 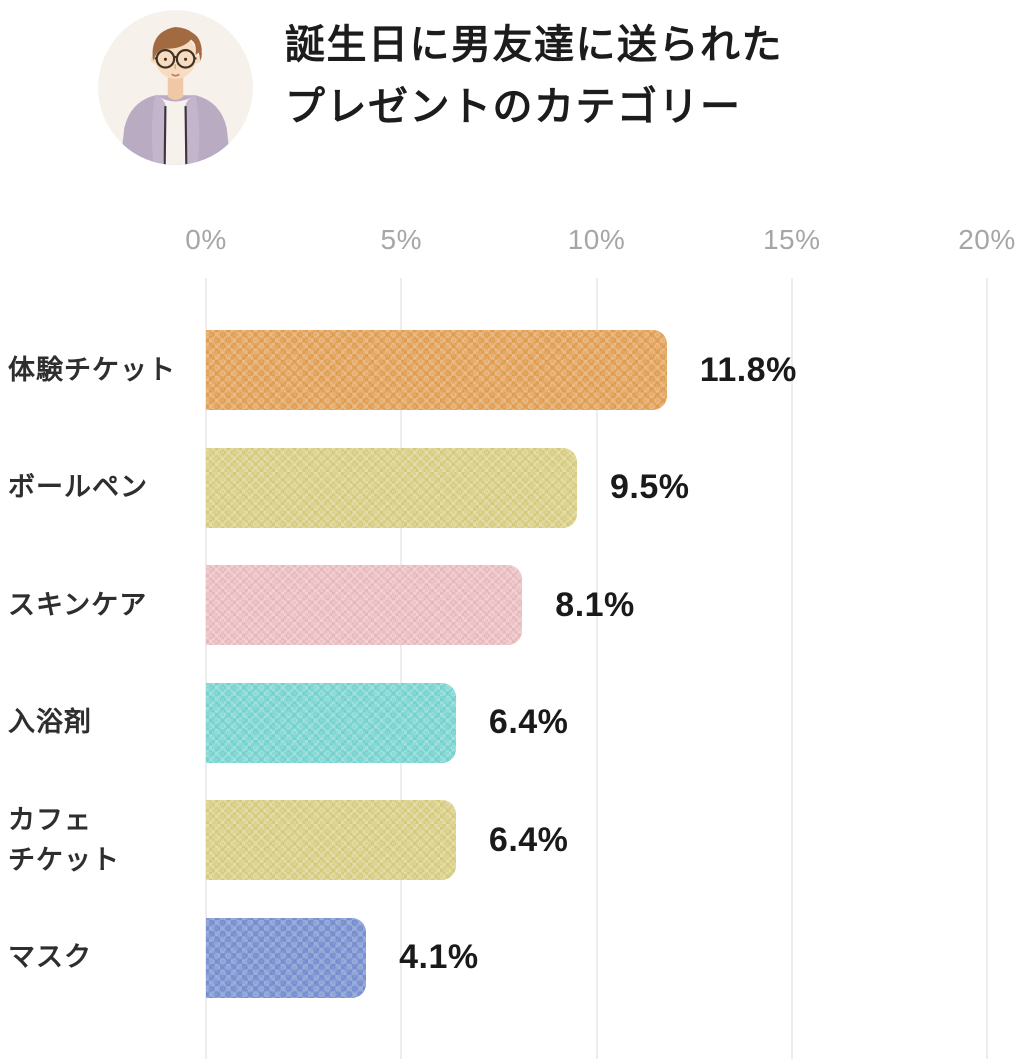 I want to click on value-label: 4.1%, so click(x=439, y=957).